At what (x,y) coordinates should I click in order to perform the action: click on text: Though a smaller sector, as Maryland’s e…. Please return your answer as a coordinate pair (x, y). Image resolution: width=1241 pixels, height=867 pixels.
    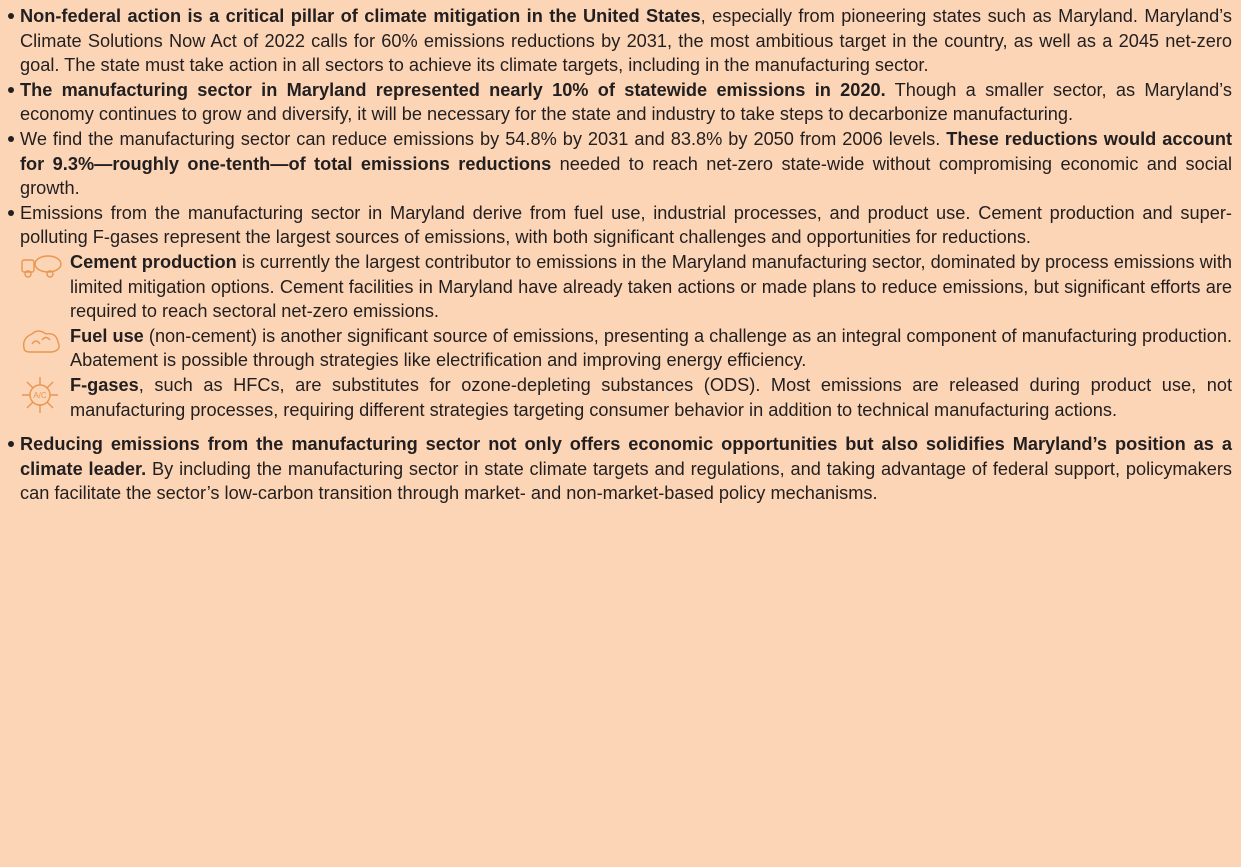
    Looking at the image, I should click on (626, 102).